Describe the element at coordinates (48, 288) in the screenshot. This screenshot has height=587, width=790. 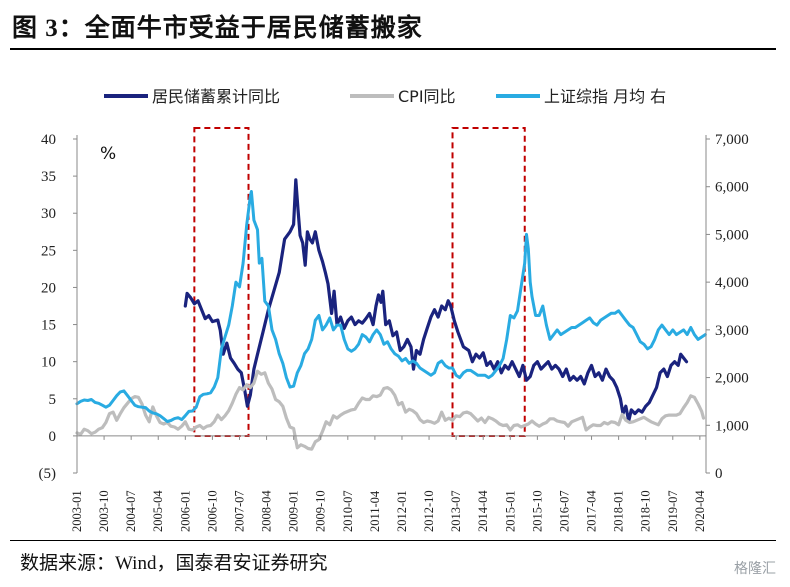
I see `y-left-tick-label: 20` at that location.